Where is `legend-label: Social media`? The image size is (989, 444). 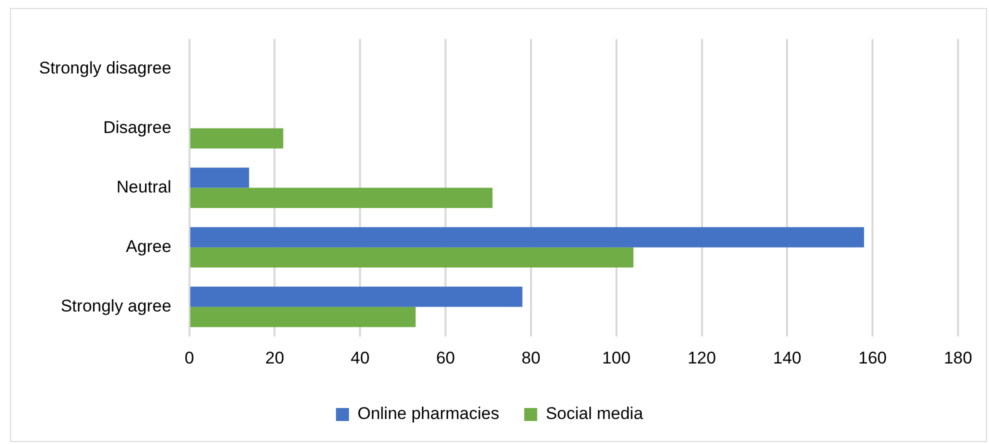 legend-label: Social media is located at coordinates (595, 414).